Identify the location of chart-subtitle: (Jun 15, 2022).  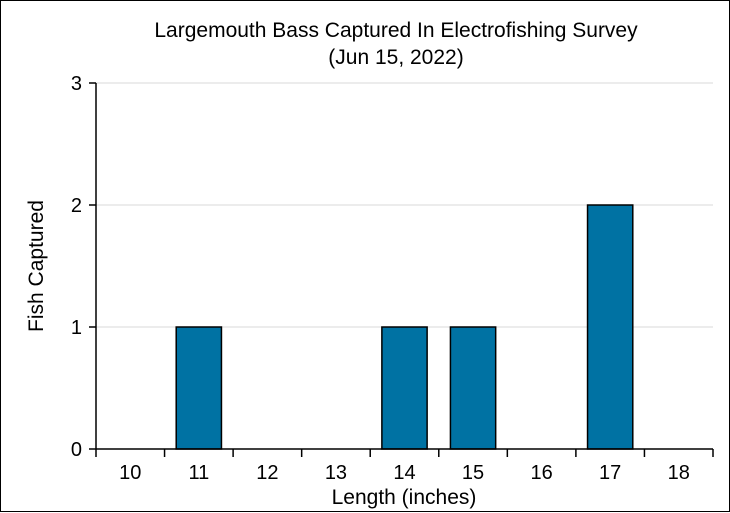
(395, 57).